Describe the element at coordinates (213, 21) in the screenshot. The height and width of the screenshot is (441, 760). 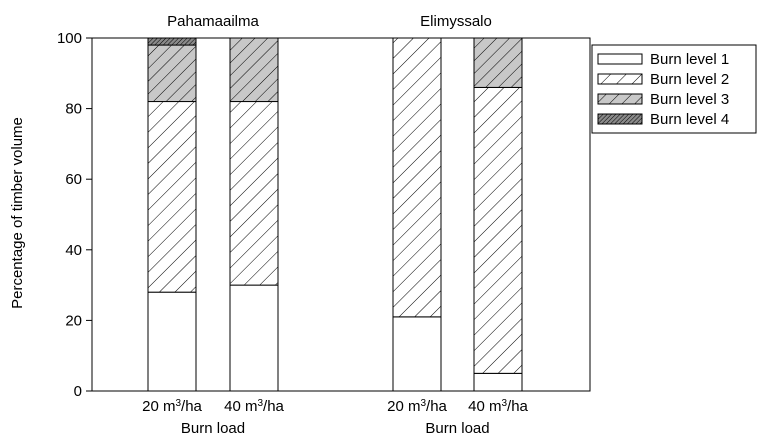
I see `panel-title: Pahamaailma` at that location.